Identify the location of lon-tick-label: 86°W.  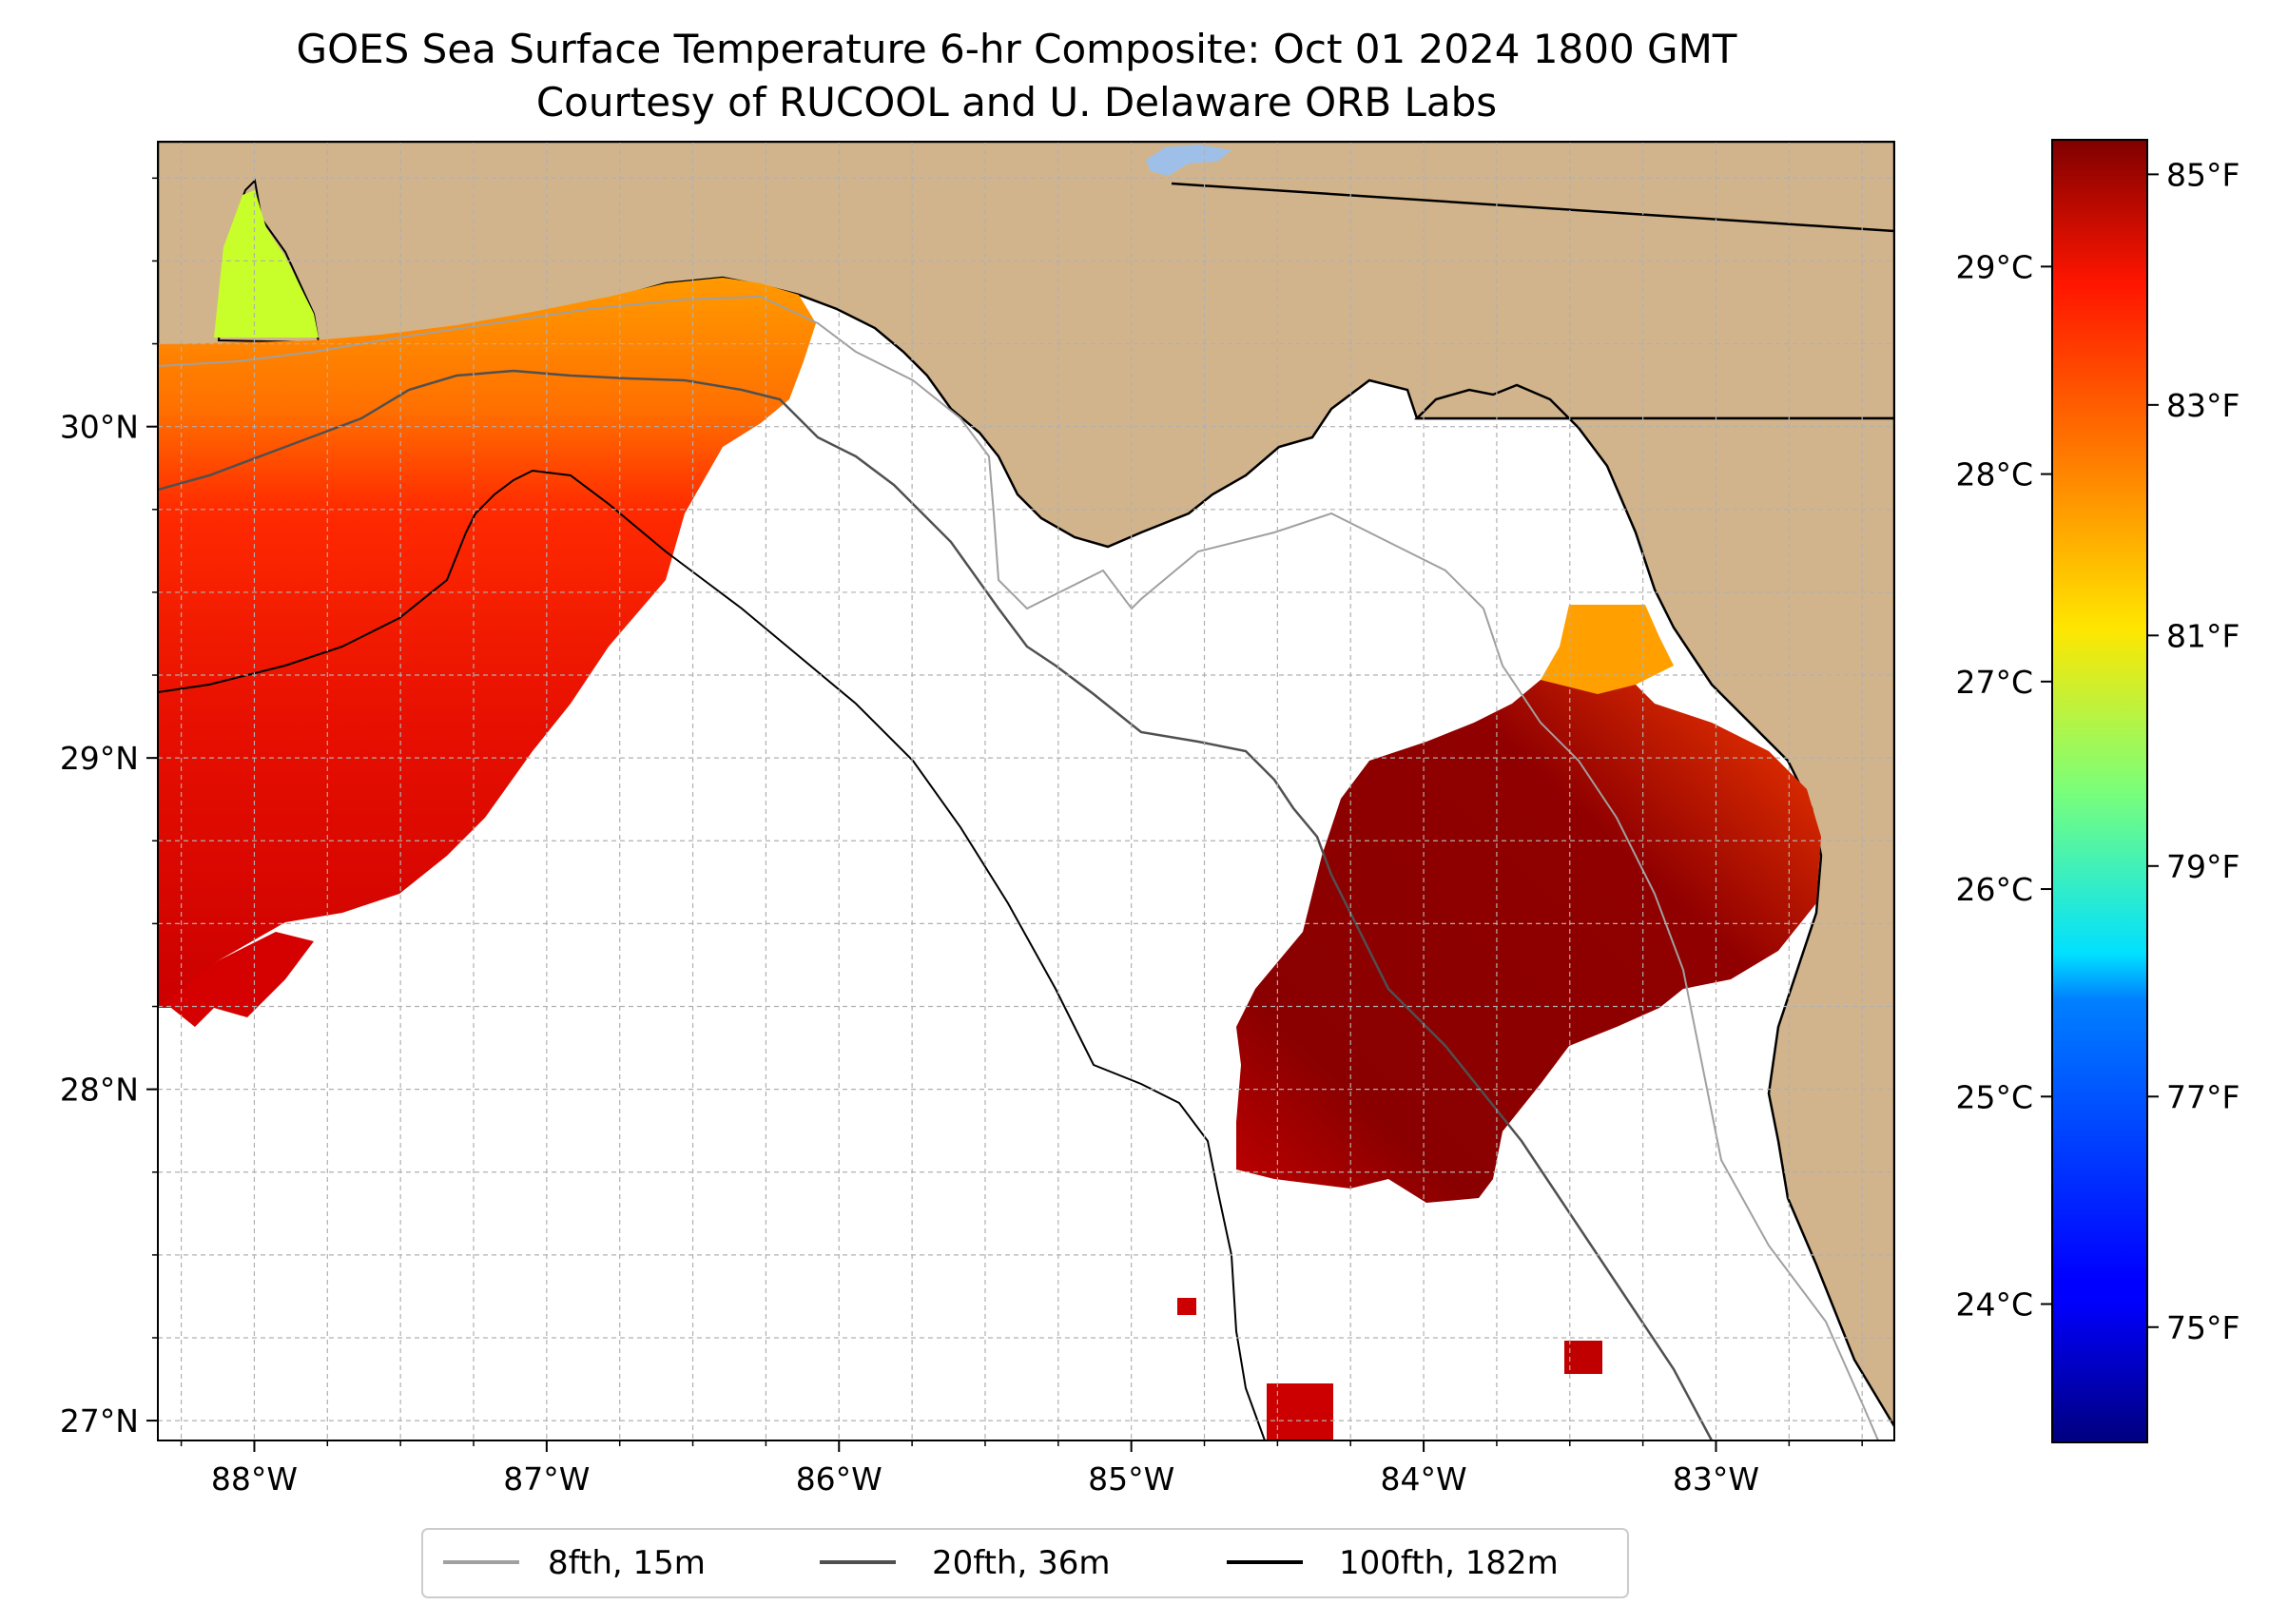
(839, 1479).